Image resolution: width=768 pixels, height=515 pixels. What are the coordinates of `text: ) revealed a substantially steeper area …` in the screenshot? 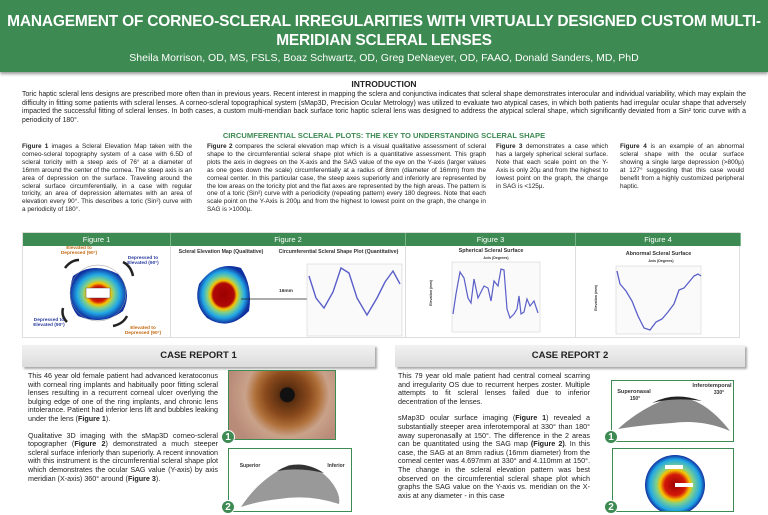 It's located at (494, 431).